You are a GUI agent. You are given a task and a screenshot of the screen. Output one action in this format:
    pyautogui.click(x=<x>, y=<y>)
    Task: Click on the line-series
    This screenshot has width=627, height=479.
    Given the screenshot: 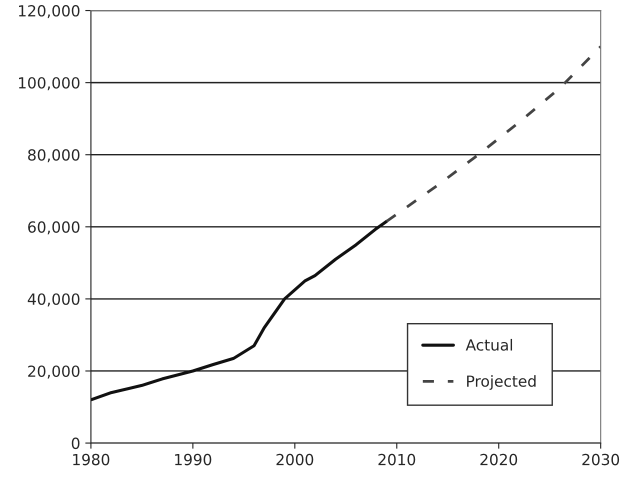 What is the action you would take?
    pyautogui.click(x=493, y=134)
    